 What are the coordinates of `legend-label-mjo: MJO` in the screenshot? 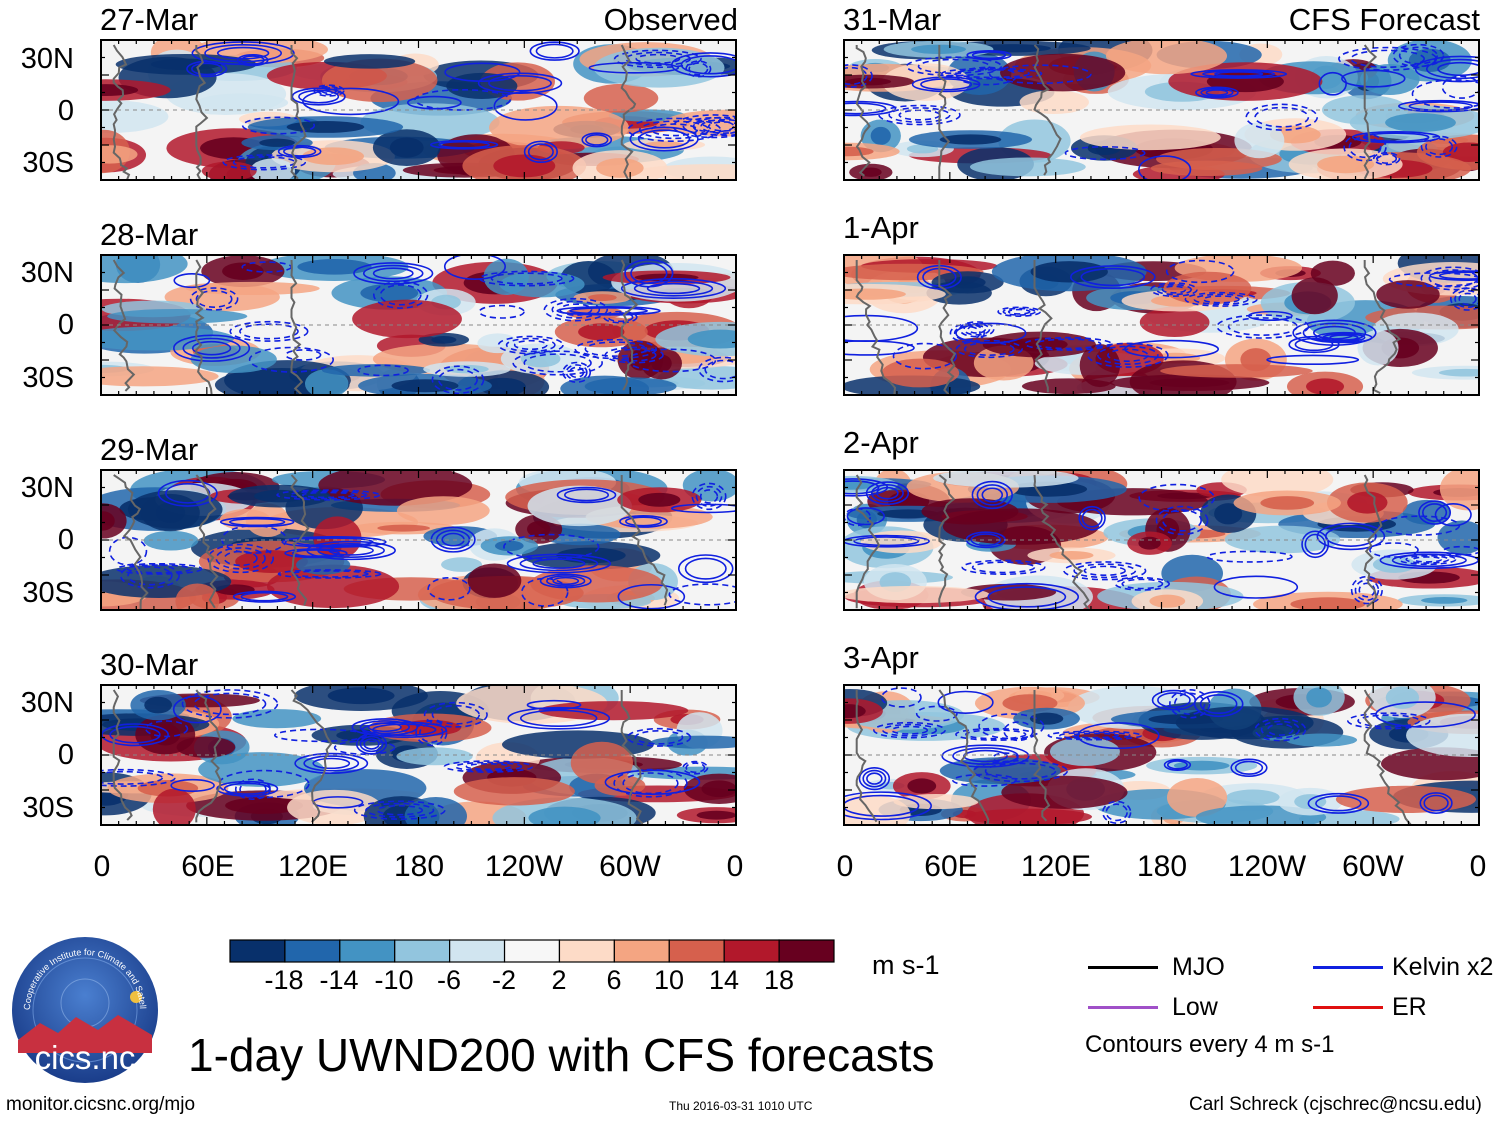 It's located at (1198, 967).